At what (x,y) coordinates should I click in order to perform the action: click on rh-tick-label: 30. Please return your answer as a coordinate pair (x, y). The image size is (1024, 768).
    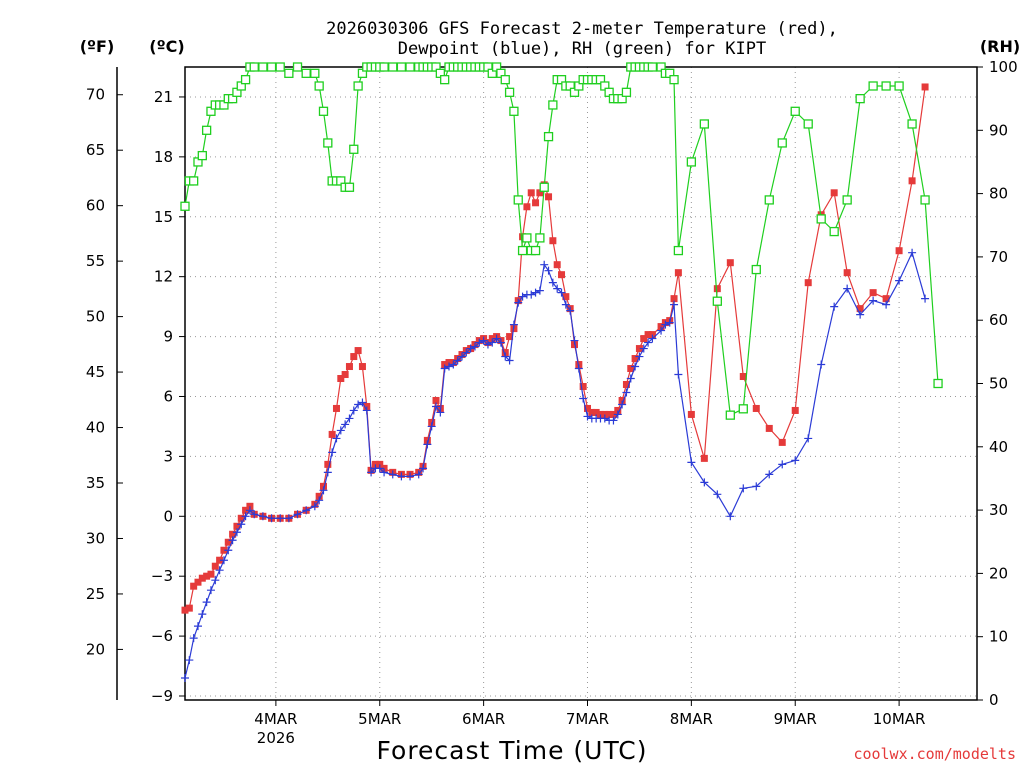
    Looking at the image, I should click on (998, 510).